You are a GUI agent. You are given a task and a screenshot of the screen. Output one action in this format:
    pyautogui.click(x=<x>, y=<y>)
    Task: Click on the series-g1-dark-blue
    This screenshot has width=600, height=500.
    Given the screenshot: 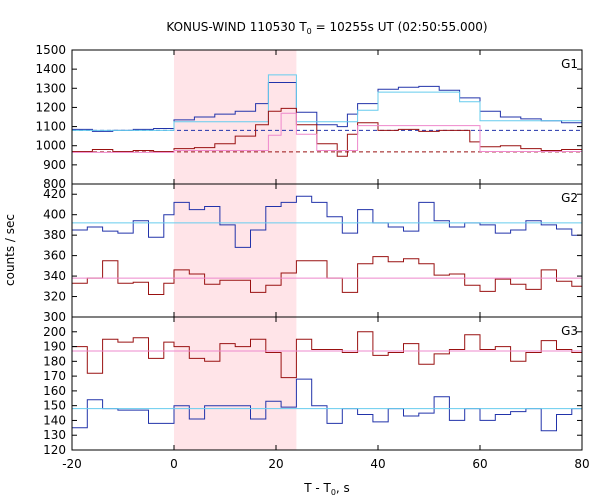 What is the action you would take?
    pyautogui.click(x=327, y=107)
    